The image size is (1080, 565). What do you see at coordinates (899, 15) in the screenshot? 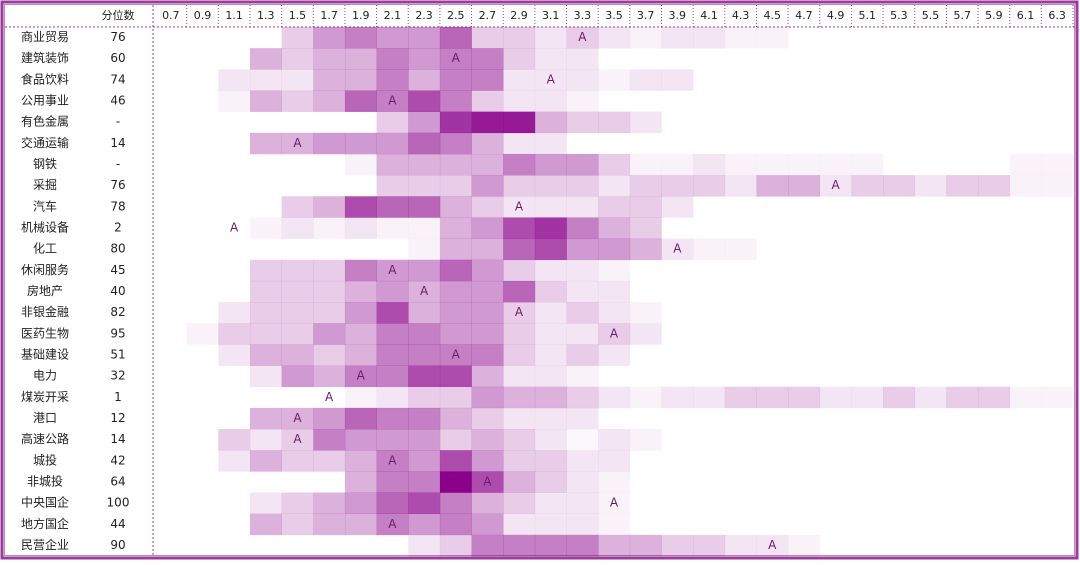
I see `column-label: 5.3` at bounding box center [899, 15].